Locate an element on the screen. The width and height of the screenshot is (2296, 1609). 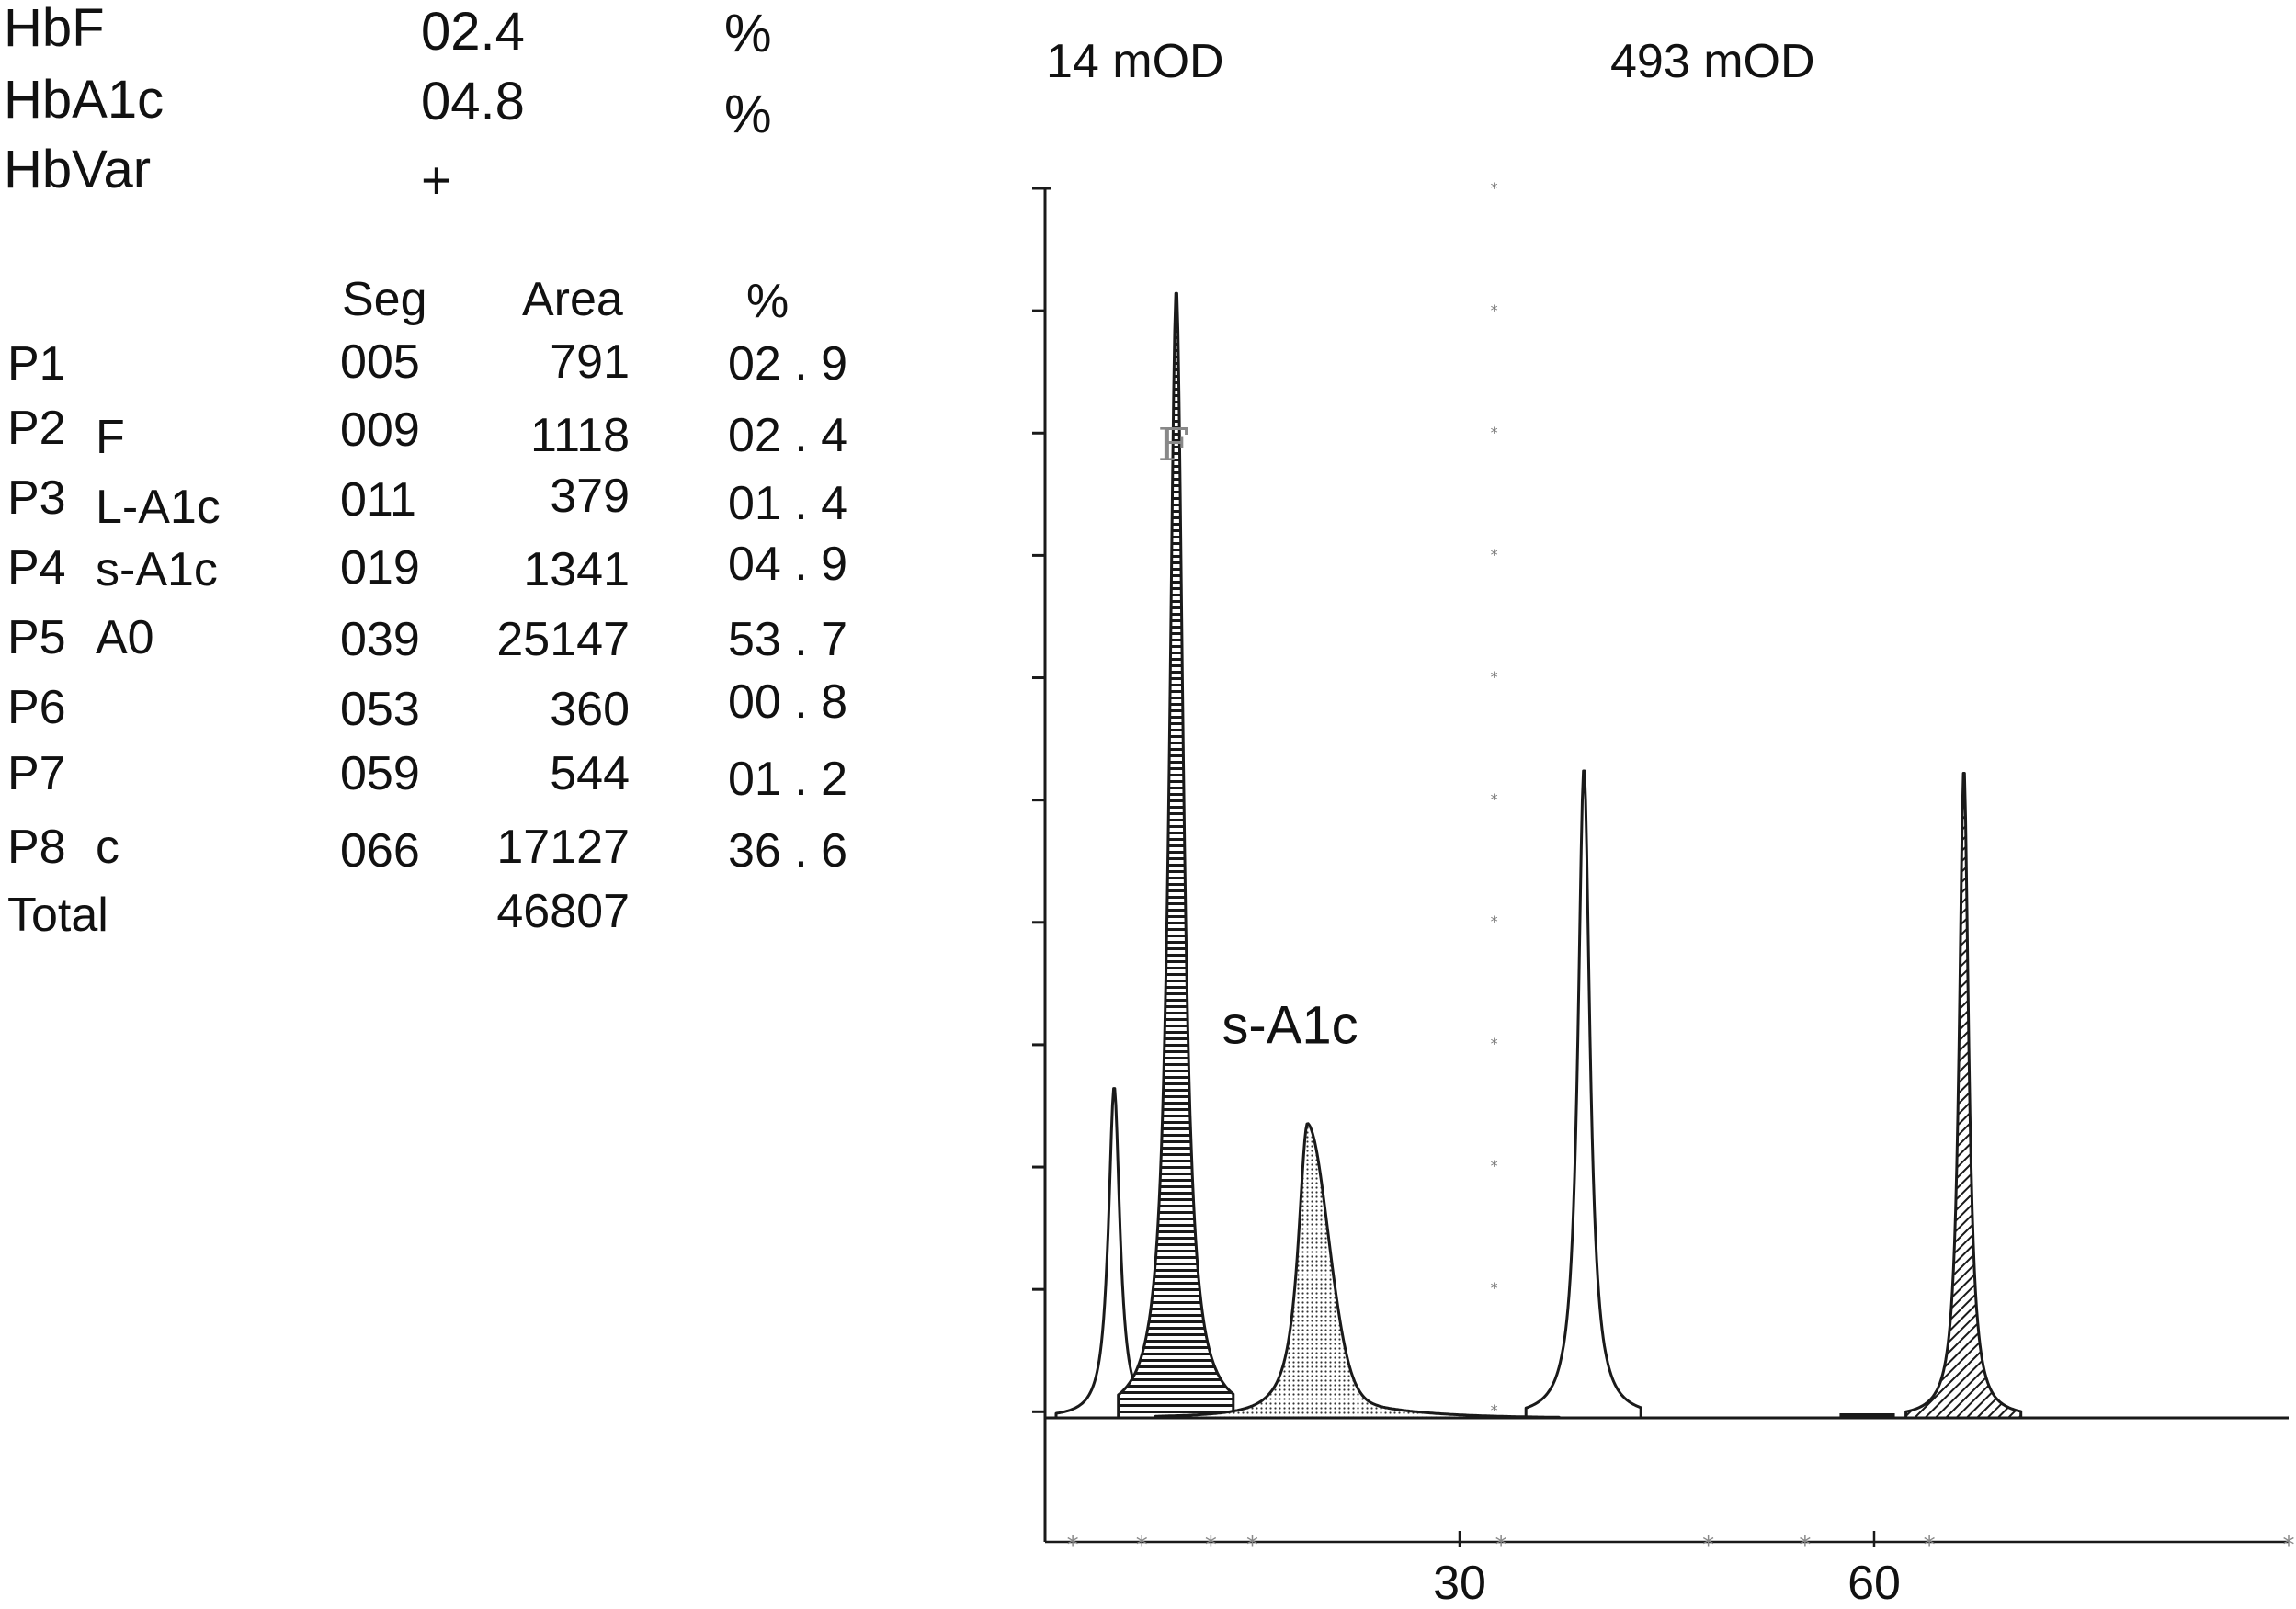
annotation-label: s-A1c is located at coordinates (1290, 1026).